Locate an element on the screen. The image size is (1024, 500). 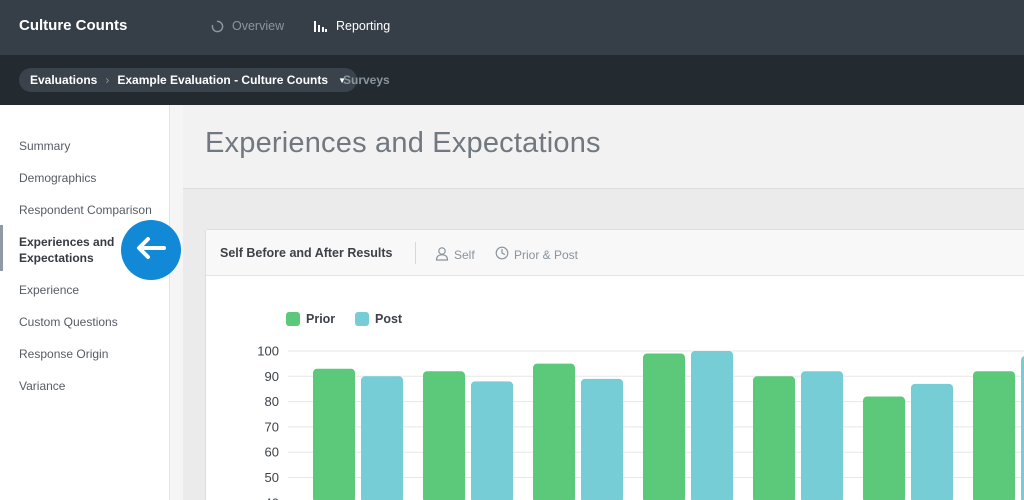
y-tick-label: 60 is located at coordinates (272, 452).